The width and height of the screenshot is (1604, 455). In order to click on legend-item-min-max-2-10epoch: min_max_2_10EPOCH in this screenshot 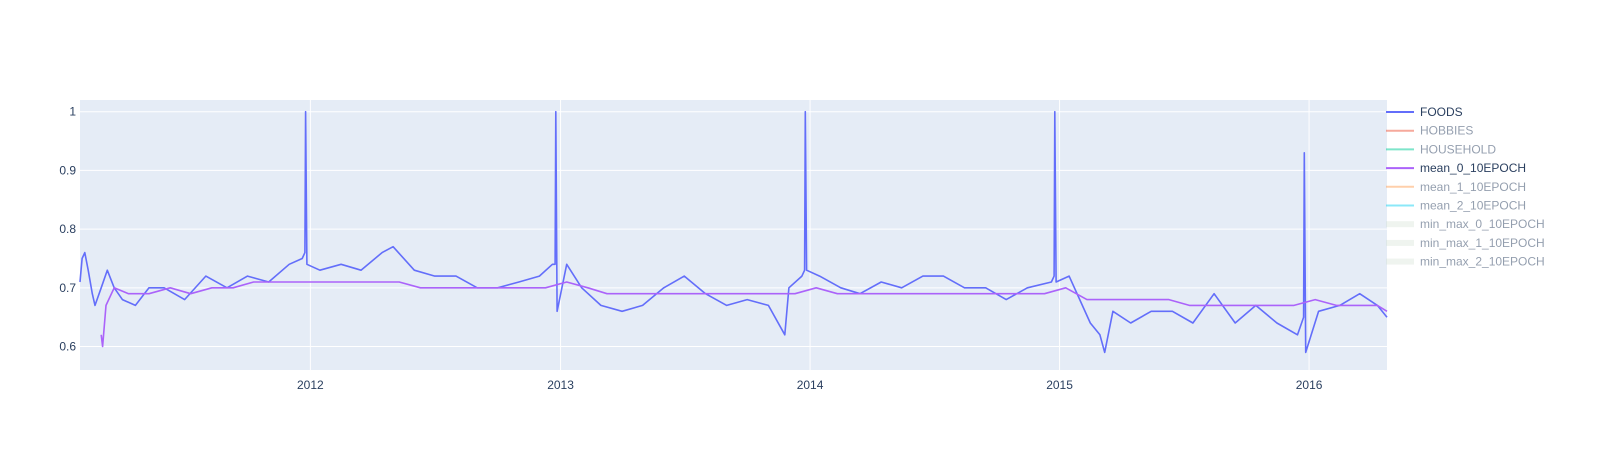, I will do `click(1465, 262)`.